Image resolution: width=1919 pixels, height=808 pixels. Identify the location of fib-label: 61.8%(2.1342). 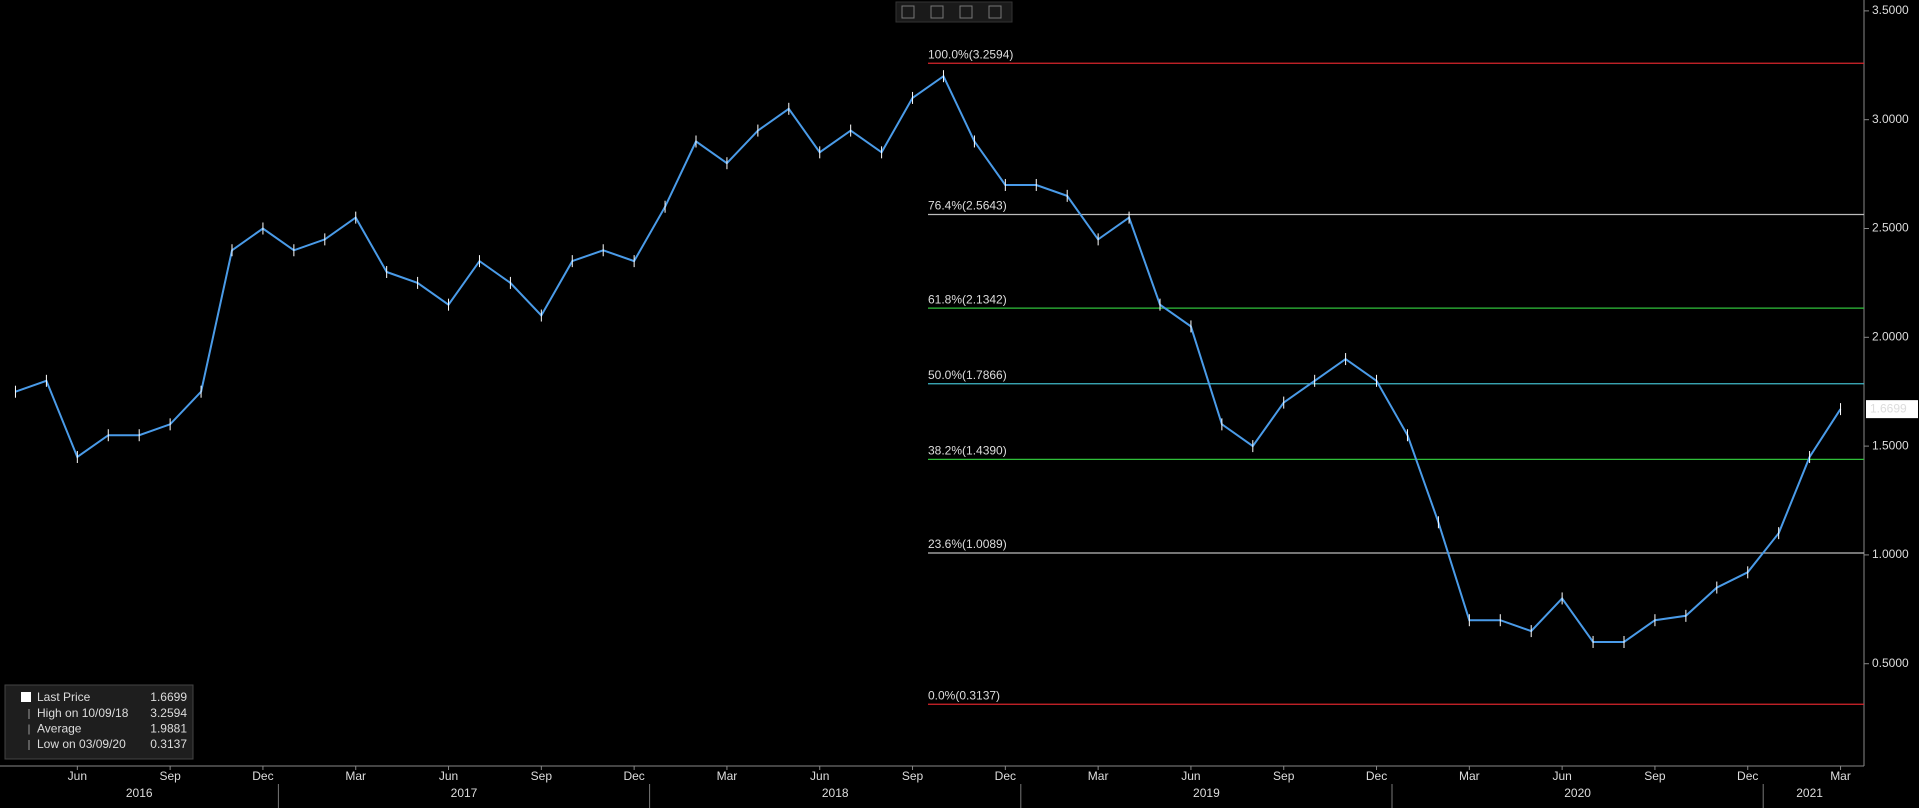
(967, 299).